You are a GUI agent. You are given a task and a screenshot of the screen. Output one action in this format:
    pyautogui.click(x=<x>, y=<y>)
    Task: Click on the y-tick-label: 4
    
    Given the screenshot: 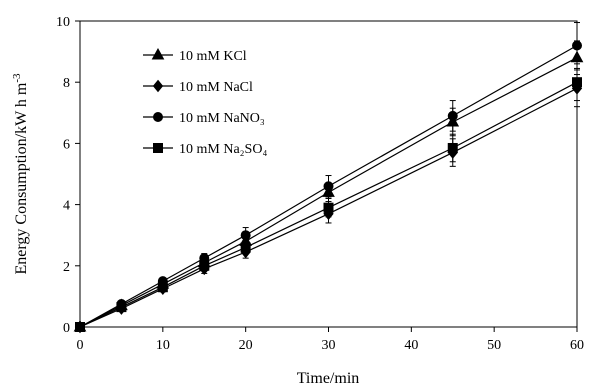 What is the action you would take?
    pyautogui.click(x=66, y=206)
    